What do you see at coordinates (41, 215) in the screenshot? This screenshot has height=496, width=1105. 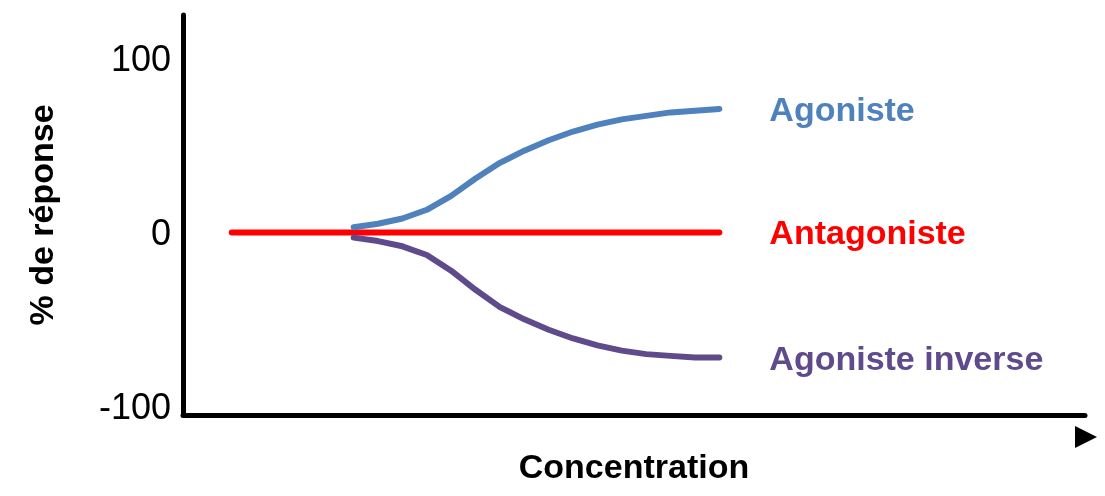 I see `y-axis-title: % de réponse` at bounding box center [41, 215].